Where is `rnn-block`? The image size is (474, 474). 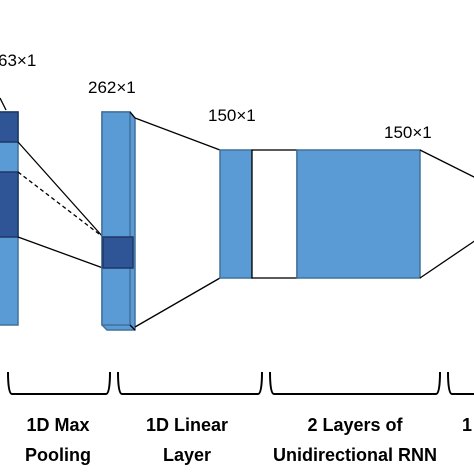
rnn-block is located at coordinates (358, 214).